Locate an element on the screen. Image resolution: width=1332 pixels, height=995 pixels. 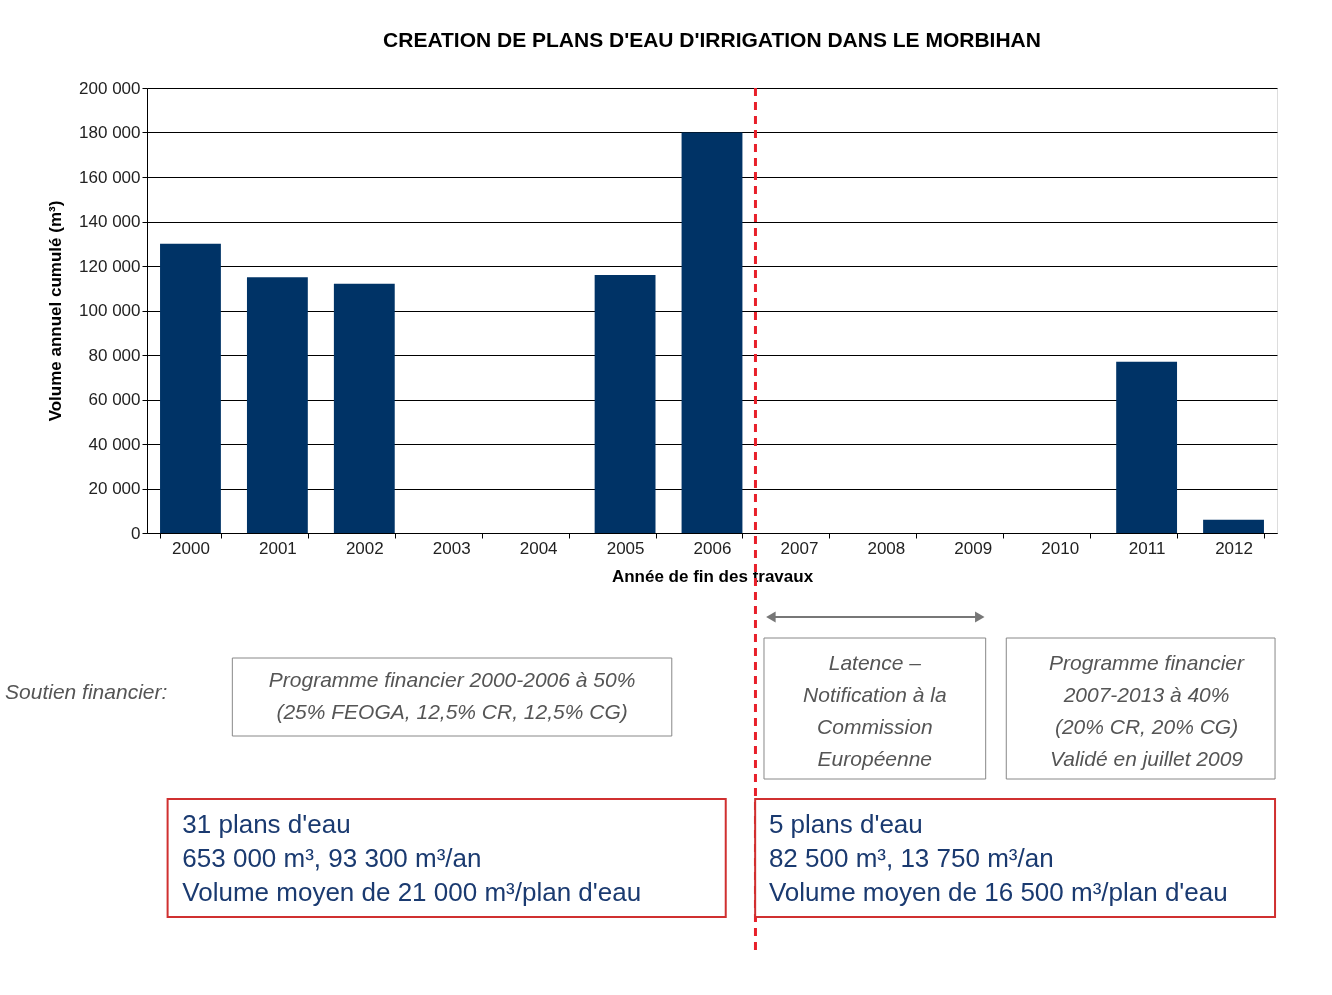
text: Latence – Notification à la Commission Européenne is located at coordinates (875, 710).